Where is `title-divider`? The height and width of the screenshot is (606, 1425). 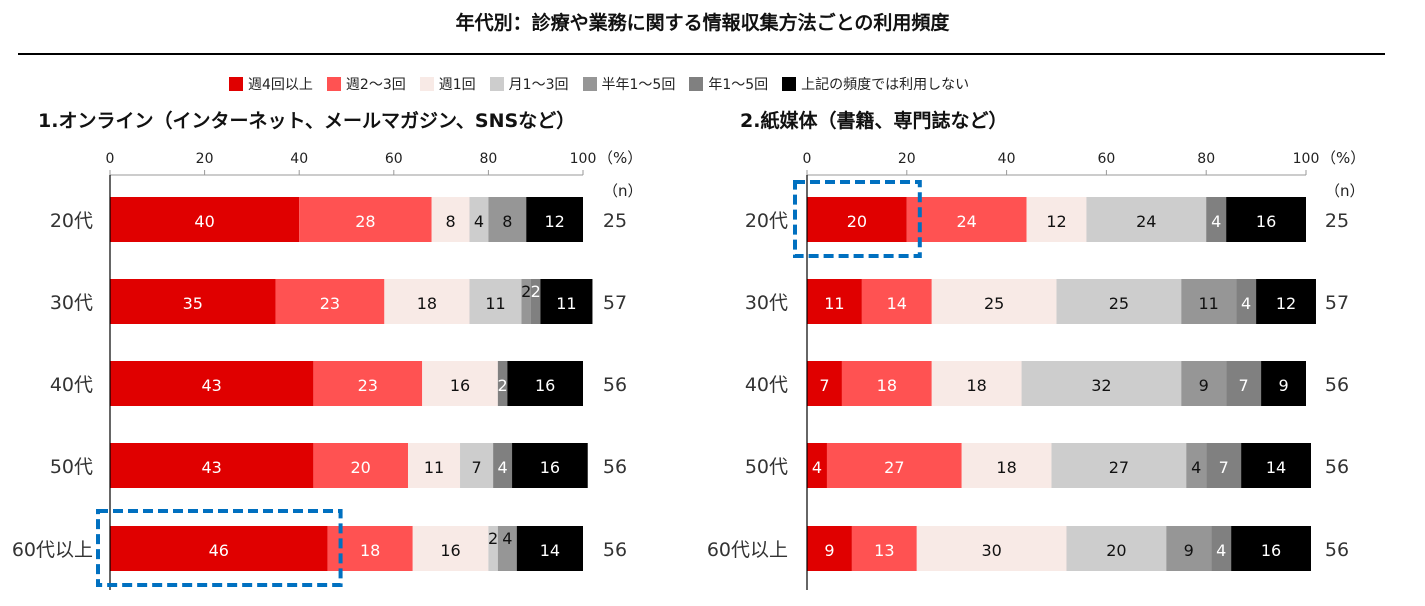
title-divider is located at coordinates (701, 54).